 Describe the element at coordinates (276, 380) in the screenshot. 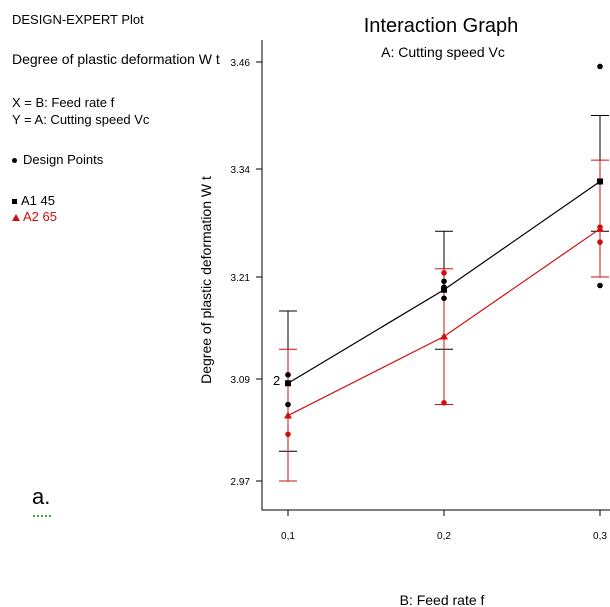

I see `overlap-label: 2` at that location.